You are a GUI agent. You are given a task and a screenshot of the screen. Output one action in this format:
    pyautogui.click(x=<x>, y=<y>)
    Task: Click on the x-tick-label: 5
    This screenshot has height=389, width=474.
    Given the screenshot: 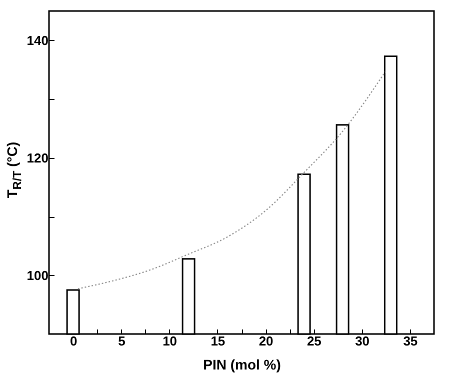 What is the action you would take?
    pyautogui.click(x=122, y=341)
    